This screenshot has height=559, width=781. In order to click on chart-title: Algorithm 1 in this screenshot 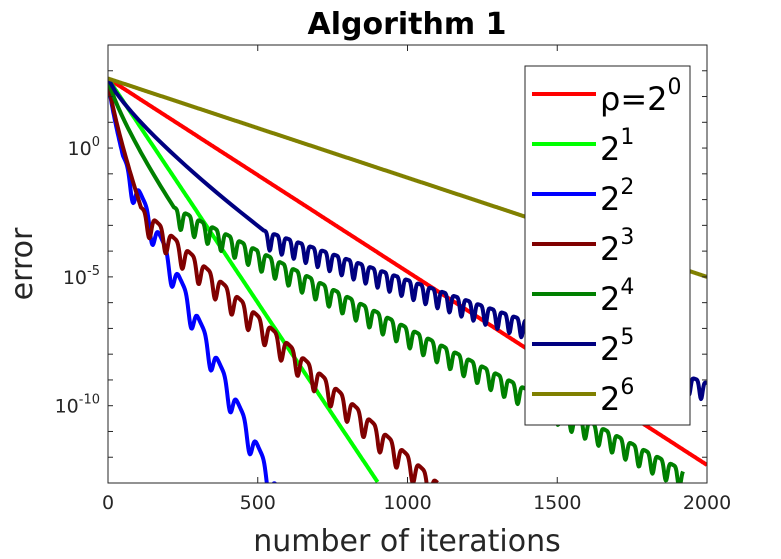, I will do `click(407, 24)`.